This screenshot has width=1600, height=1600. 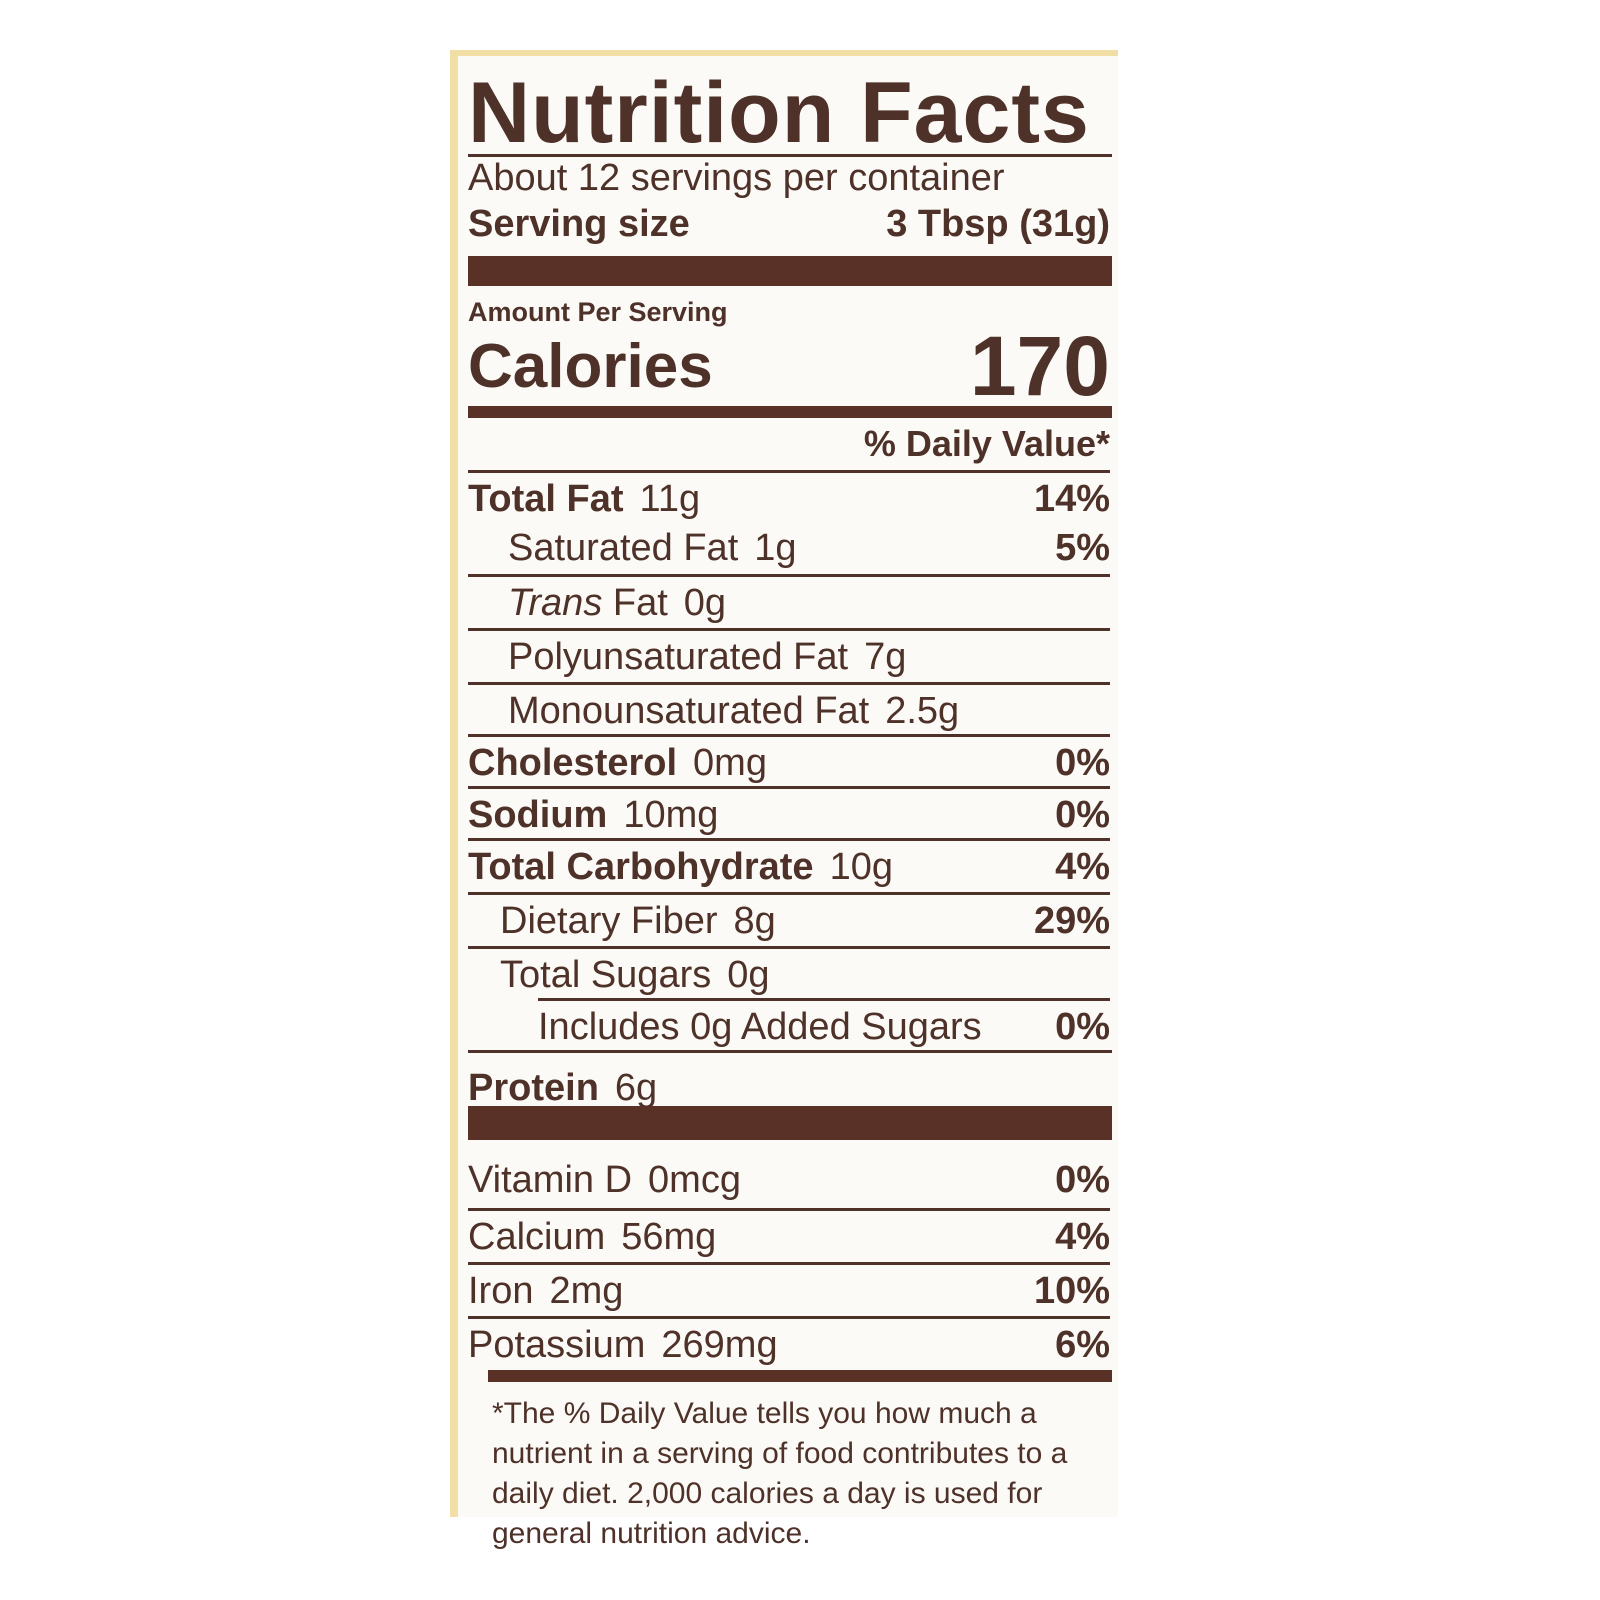 What do you see at coordinates (1071, 498) in the screenshot?
I see `nutrient-dv: 14%` at bounding box center [1071, 498].